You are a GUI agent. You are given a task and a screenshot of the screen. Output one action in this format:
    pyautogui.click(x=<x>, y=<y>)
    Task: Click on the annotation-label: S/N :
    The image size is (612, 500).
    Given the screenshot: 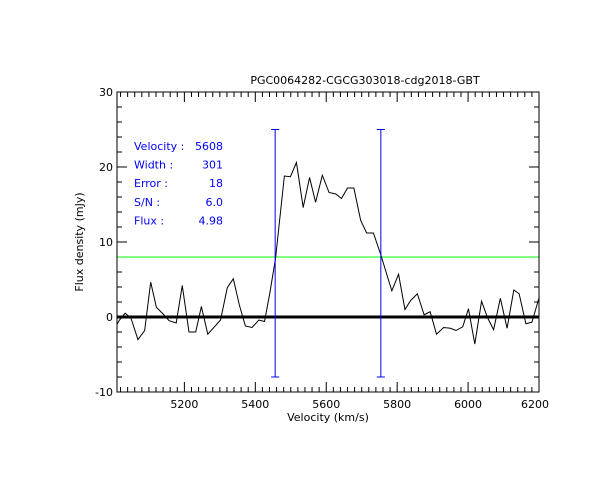 What is the action you would take?
    pyautogui.click(x=147, y=202)
    